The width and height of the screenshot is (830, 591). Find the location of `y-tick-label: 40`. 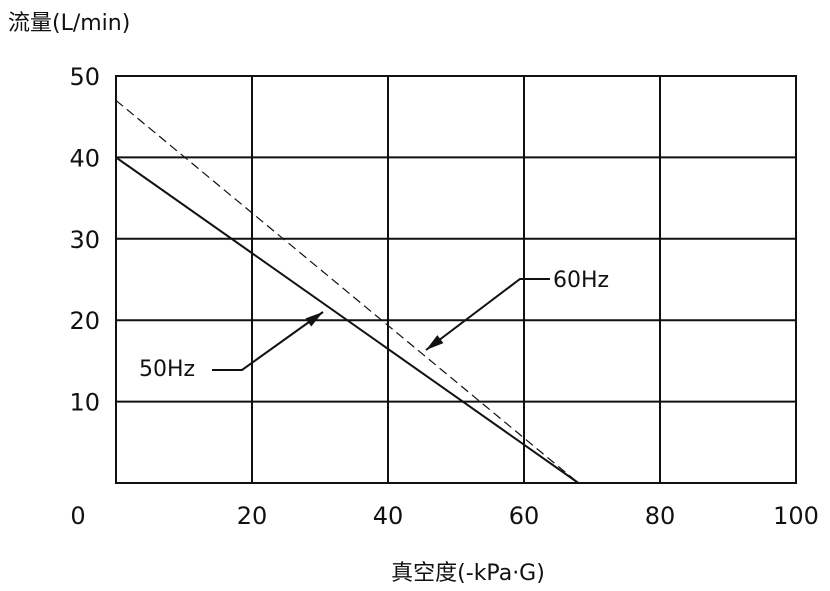

y-tick-label: 40 is located at coordinates (84, 158).